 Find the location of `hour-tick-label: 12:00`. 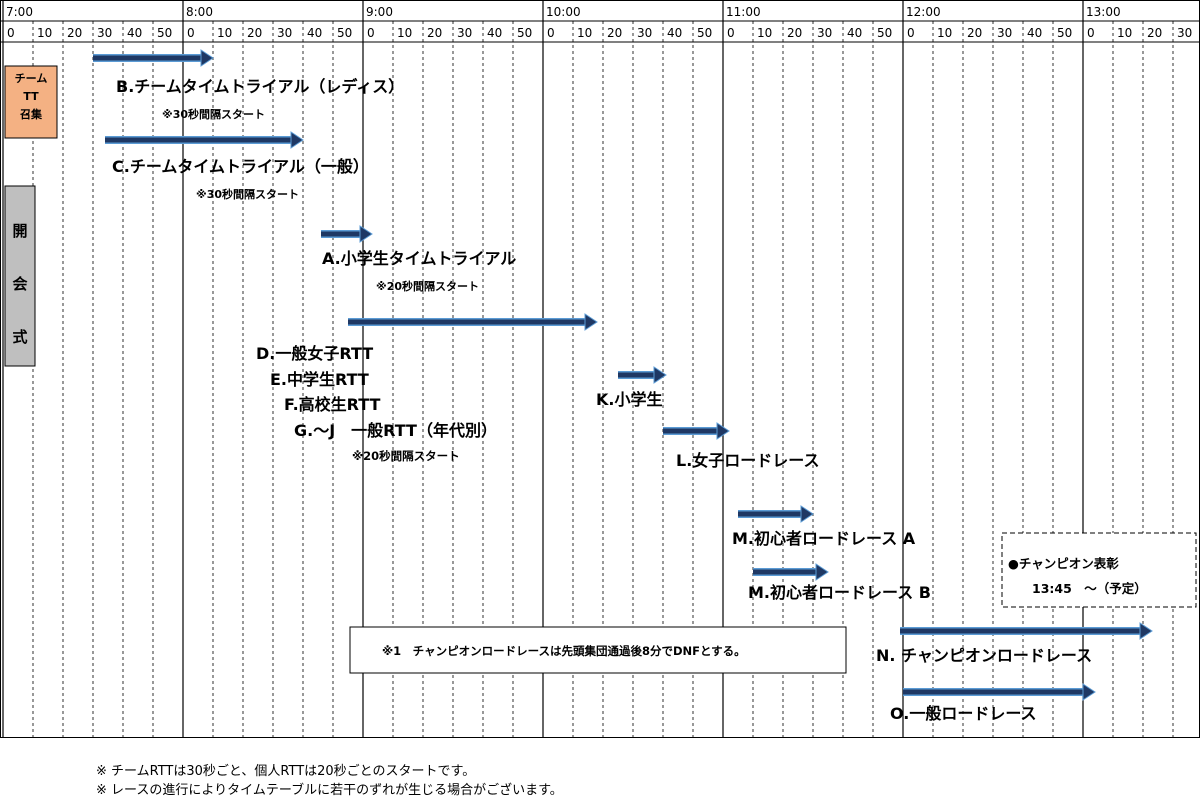

hour-tick-label: 12:00 is located at coordinates (923, 12).